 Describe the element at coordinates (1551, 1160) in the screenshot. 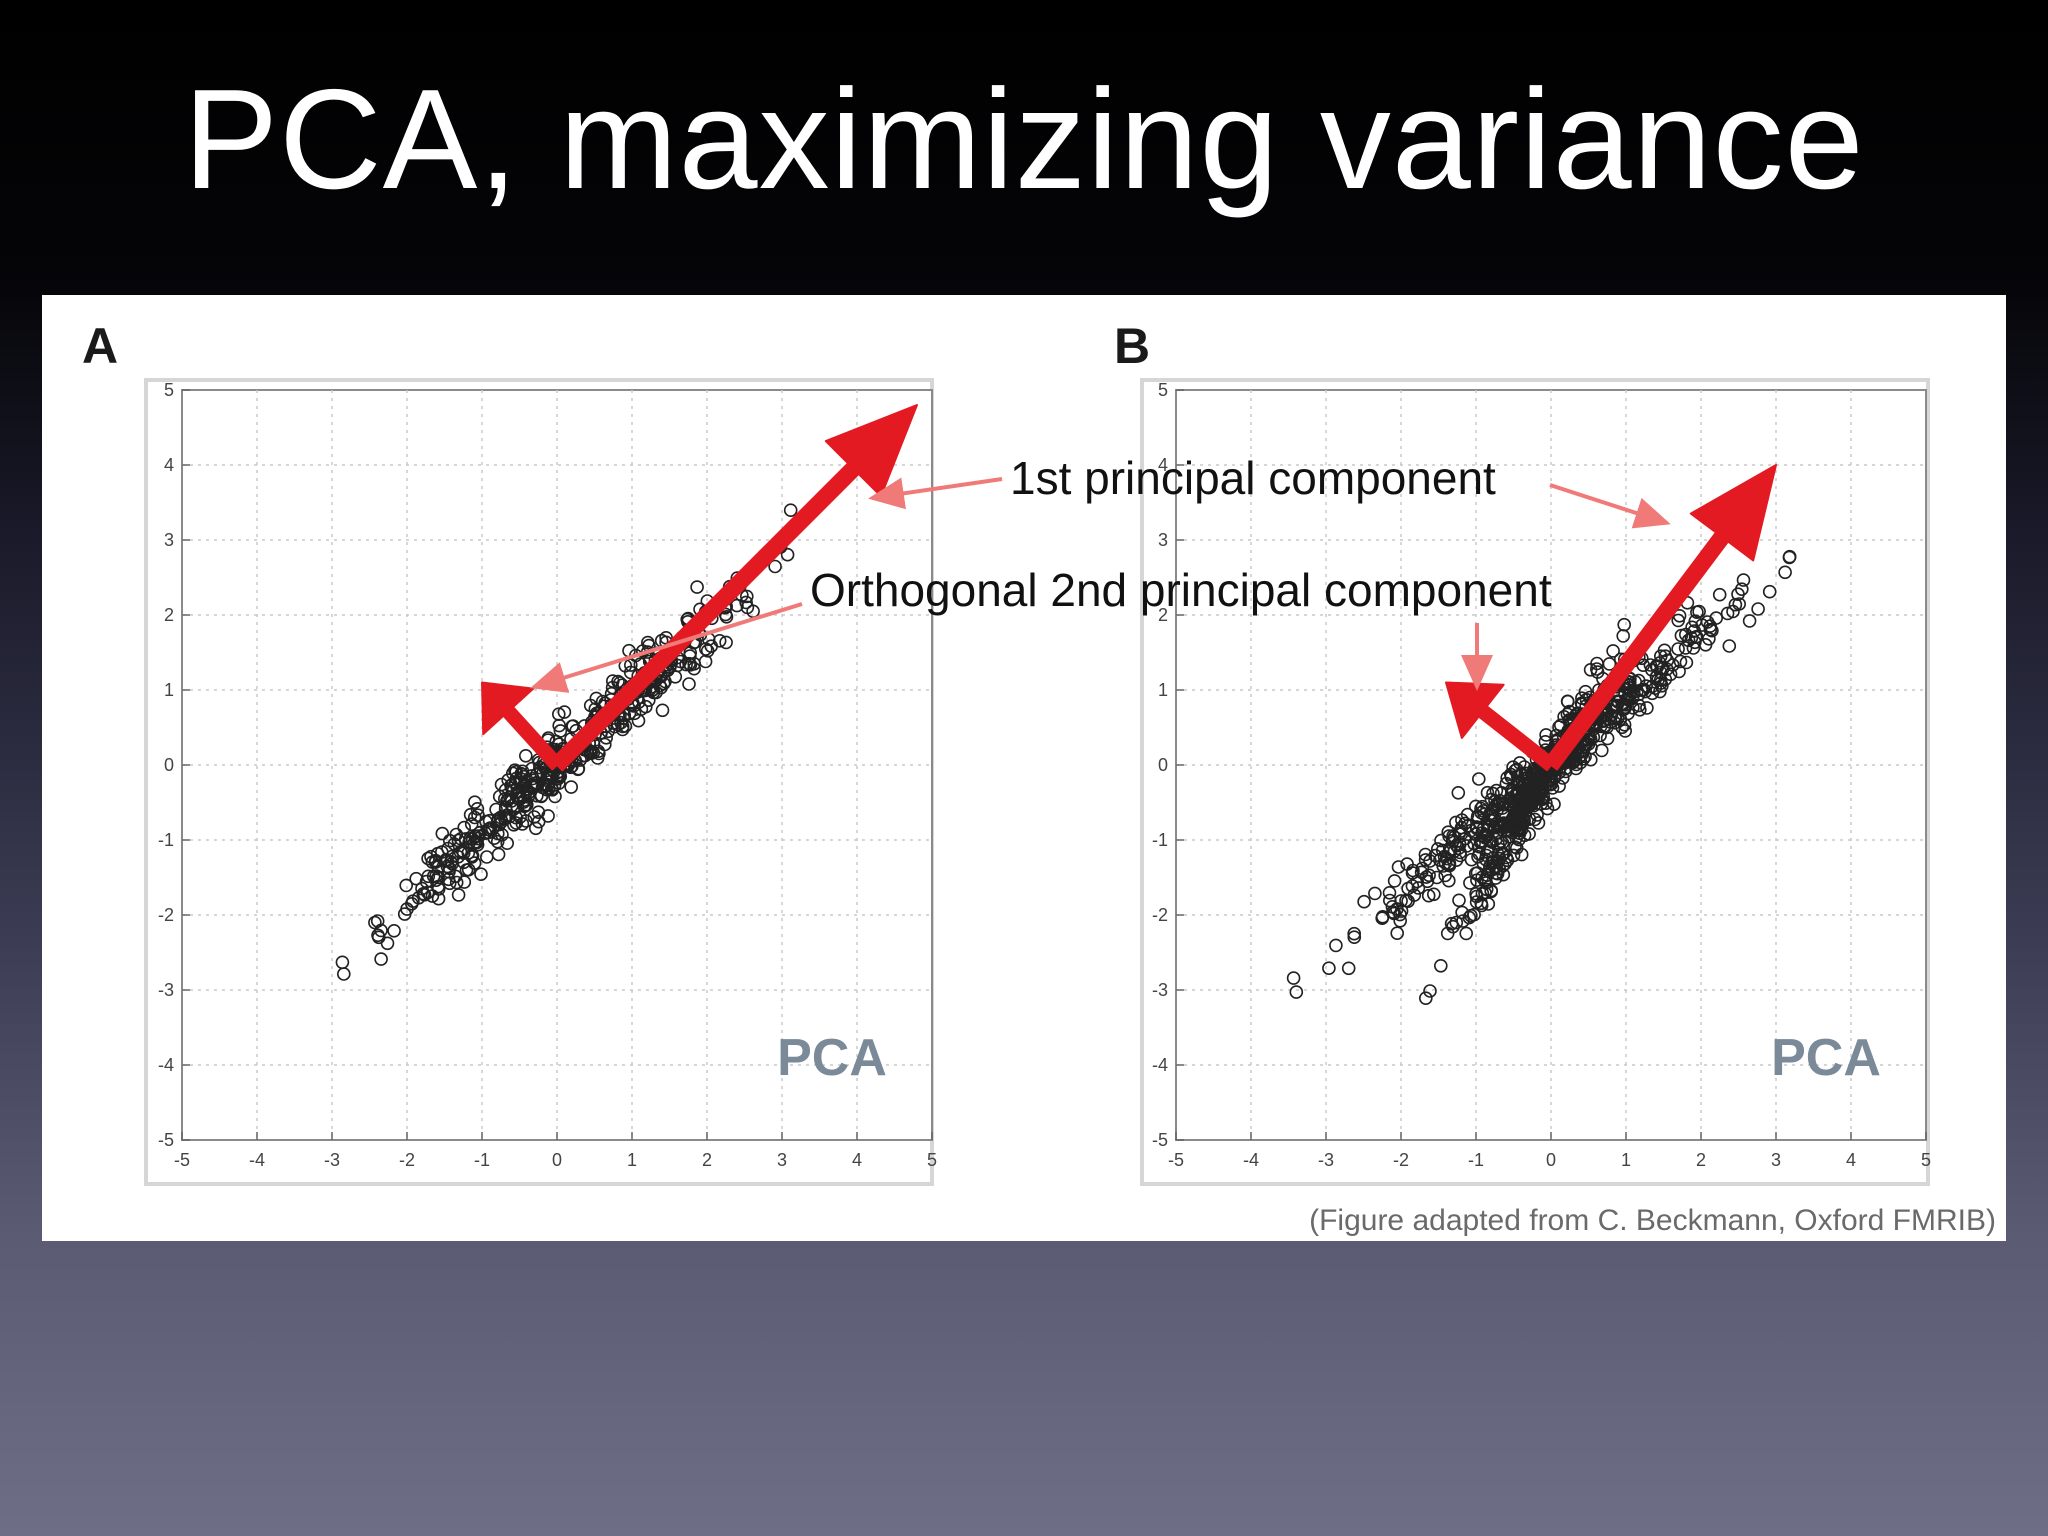

I see `x-tick-label: 0` at that location.